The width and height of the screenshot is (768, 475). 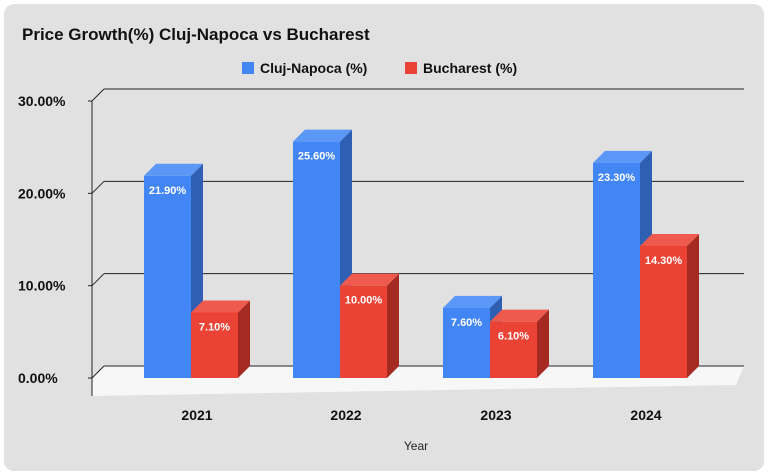 What do you see at coordinates (42, 193) in the screenshot?
I see `y-tick-label: 20.00%` at bounding box center [42, 193].